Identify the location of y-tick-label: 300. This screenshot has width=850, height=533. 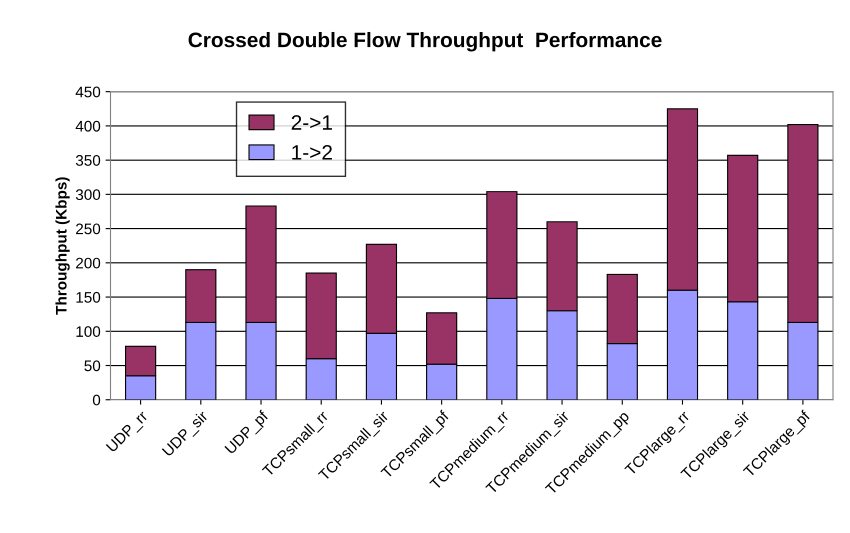
(88, 194).